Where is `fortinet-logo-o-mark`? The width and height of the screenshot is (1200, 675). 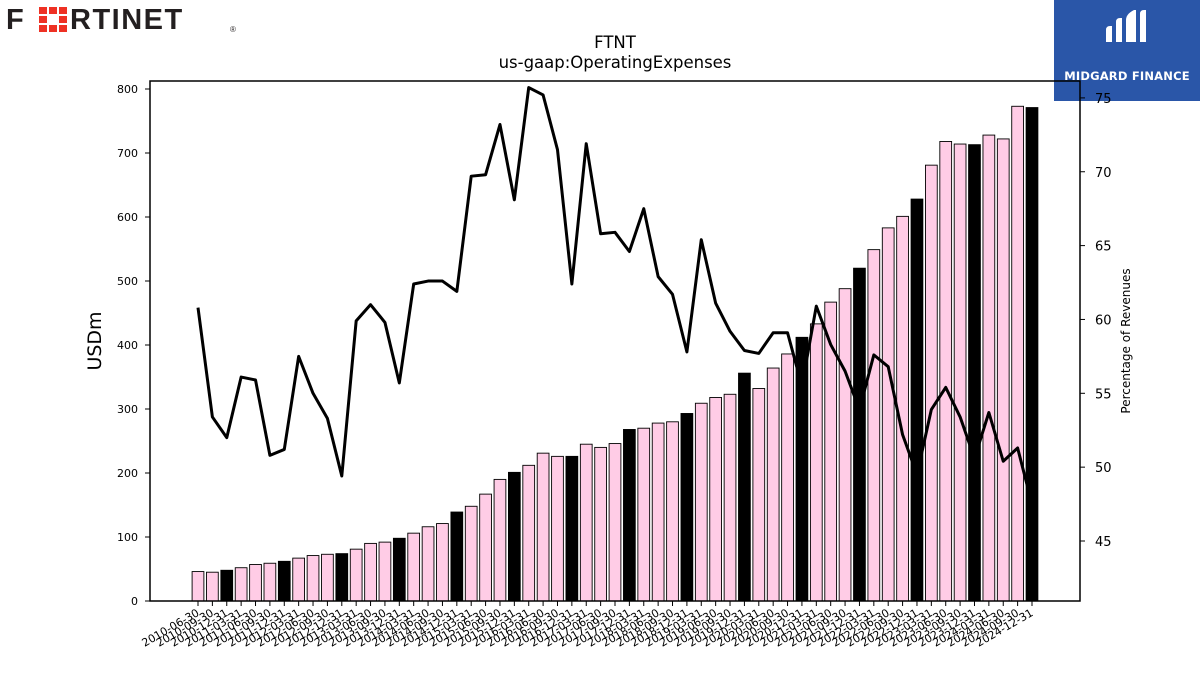 fortinet-logo-o-mark is located at coordinates (53, 19).